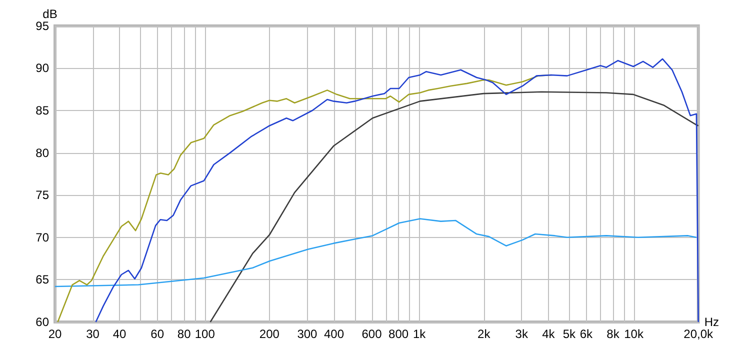  What do you see at coordinates (334, 334) in the screenshot?
I see `x-tick-label: 400` at bounding box center [334, 334].